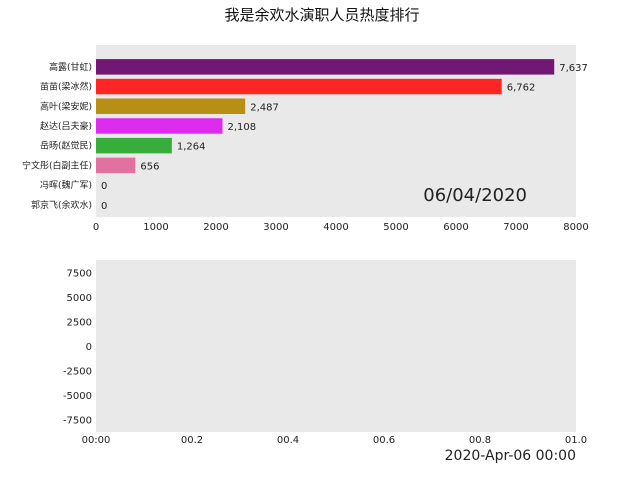  I want to click on x-tick-label: 6000, so click(455, 227).